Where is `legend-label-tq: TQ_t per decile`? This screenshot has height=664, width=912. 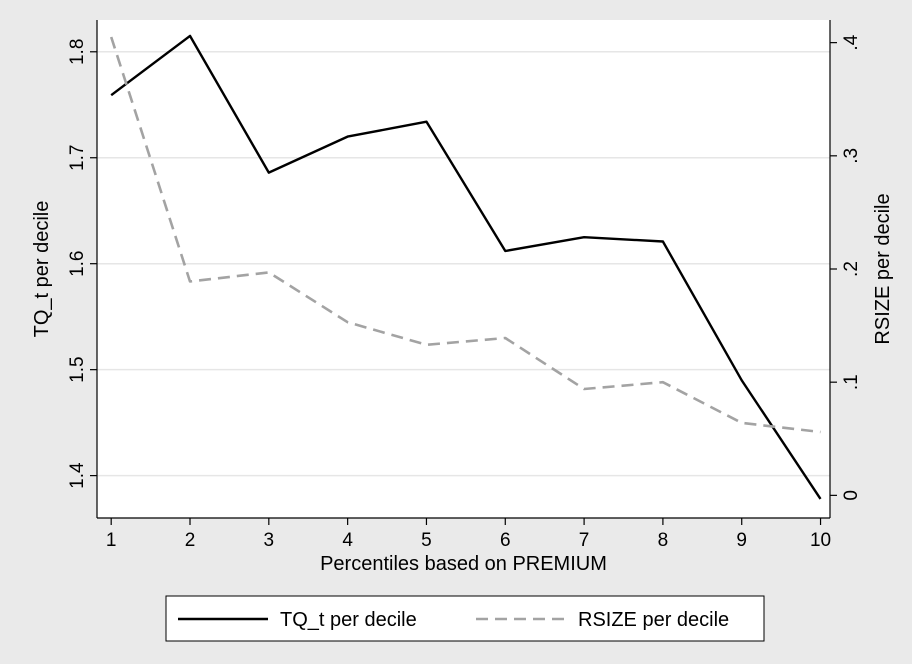 legend-label-tq: TQ_t per decile is located at coordinates (348, 620).